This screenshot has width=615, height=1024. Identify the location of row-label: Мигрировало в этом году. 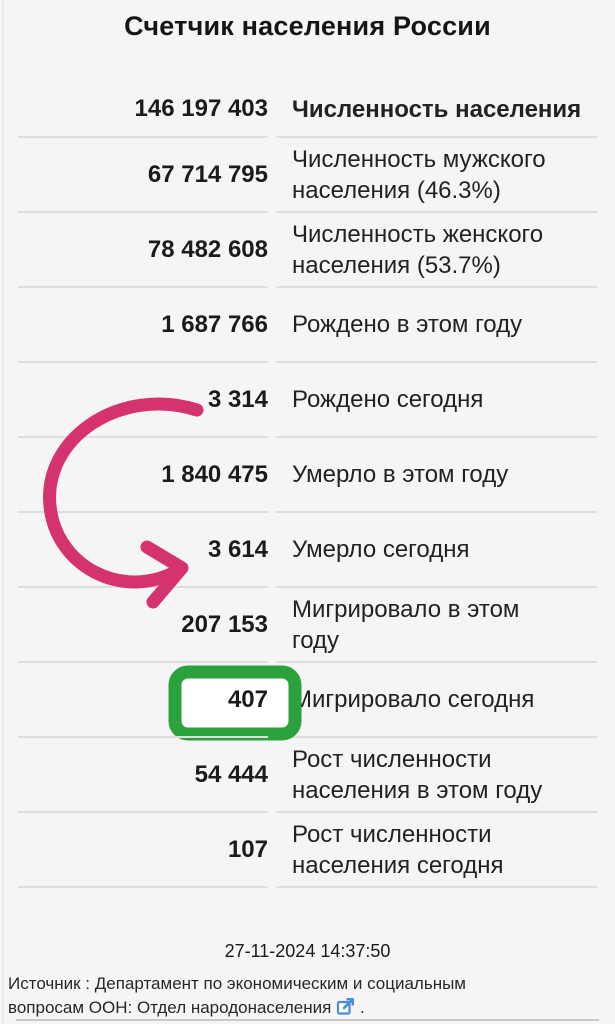
(436, 625).